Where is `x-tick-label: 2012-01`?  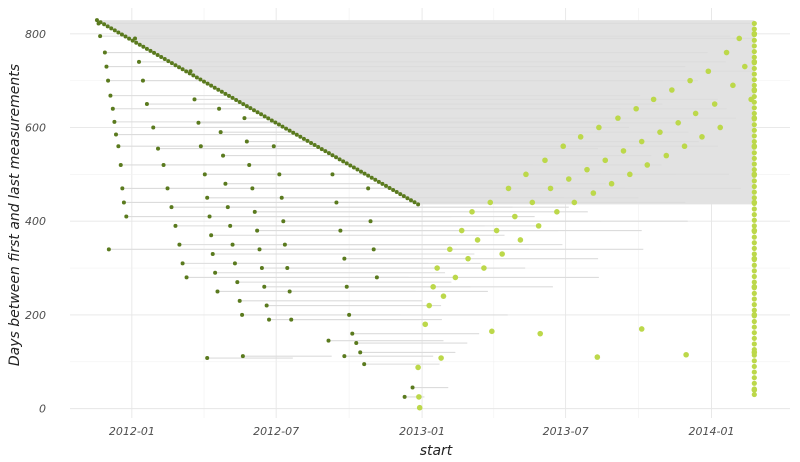 x-tick-label: 2012-01 is located at coordinates (132, 431).